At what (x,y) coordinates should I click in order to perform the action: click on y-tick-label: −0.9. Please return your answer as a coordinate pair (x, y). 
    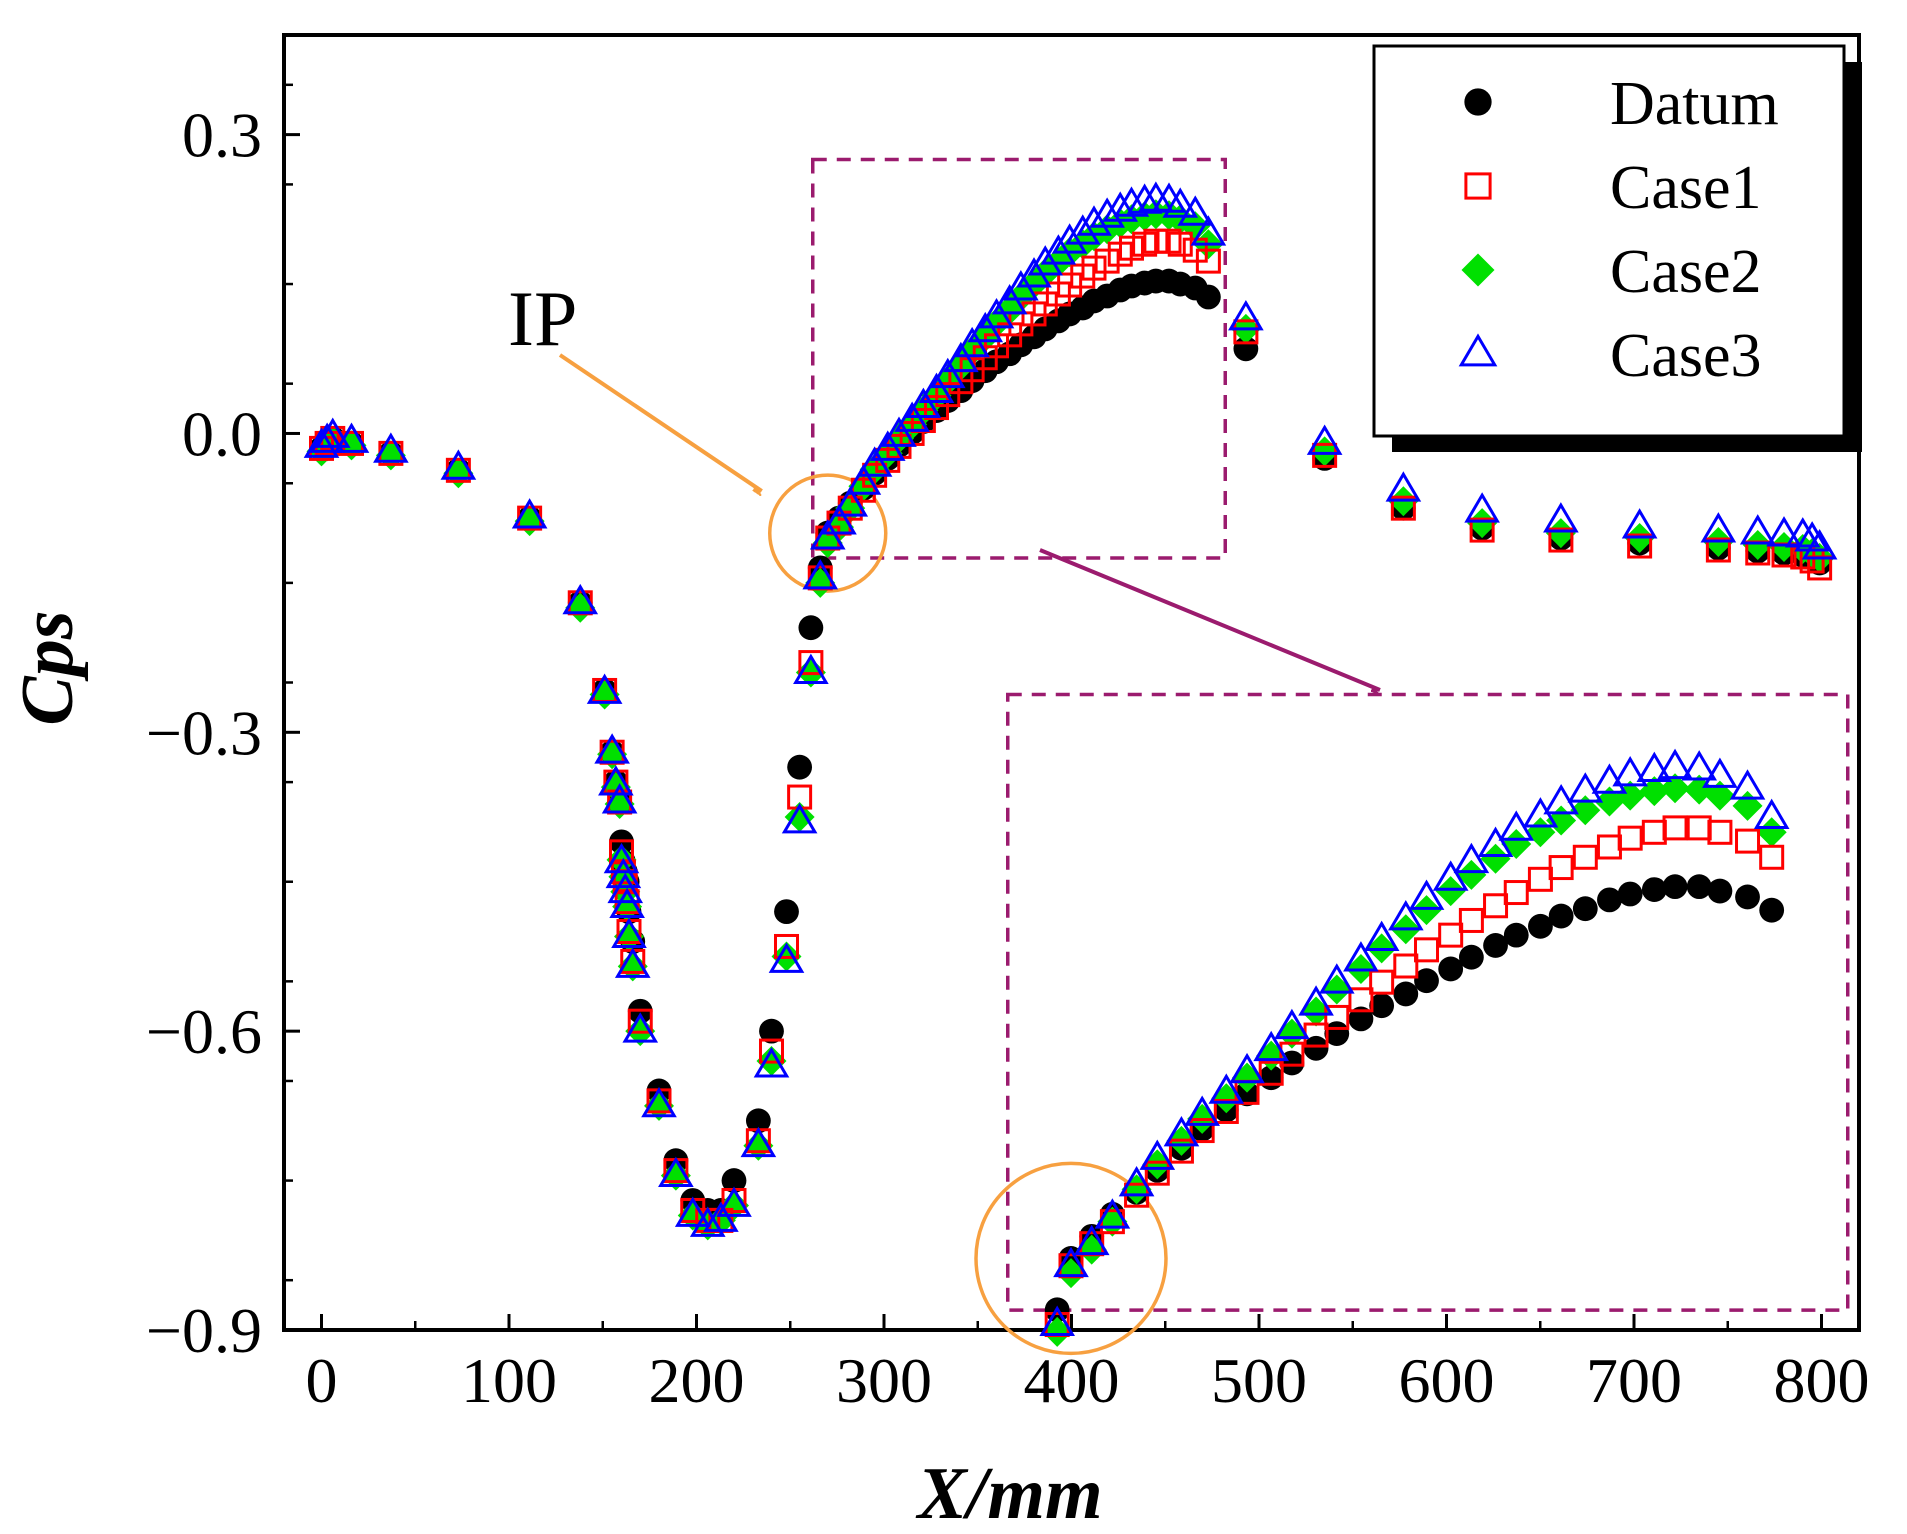
    Looking at the image, I should click on (204, 1330).